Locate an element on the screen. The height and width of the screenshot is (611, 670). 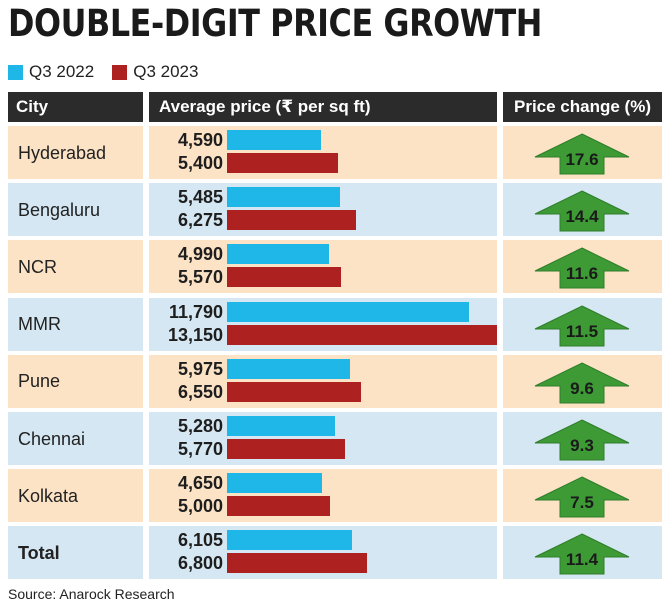
value-label-mmr-q3-2023: 13,150 is located at coordinates (195, 334).